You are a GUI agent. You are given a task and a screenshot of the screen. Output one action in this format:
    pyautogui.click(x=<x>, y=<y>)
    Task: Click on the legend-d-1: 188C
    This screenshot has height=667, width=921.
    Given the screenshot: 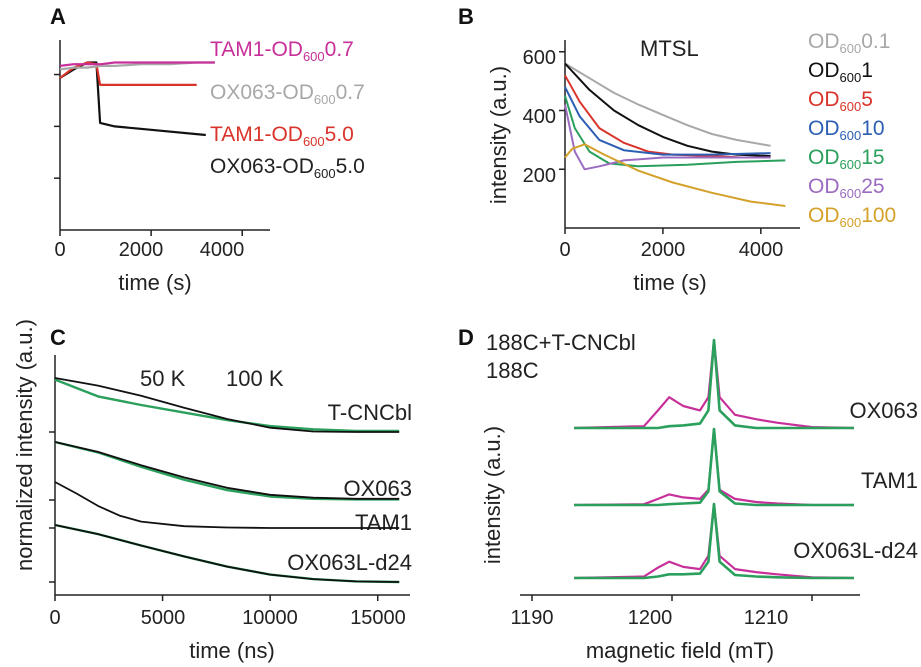 What is the action you would take?
    pyautogui.click(x=512, y=370)
    